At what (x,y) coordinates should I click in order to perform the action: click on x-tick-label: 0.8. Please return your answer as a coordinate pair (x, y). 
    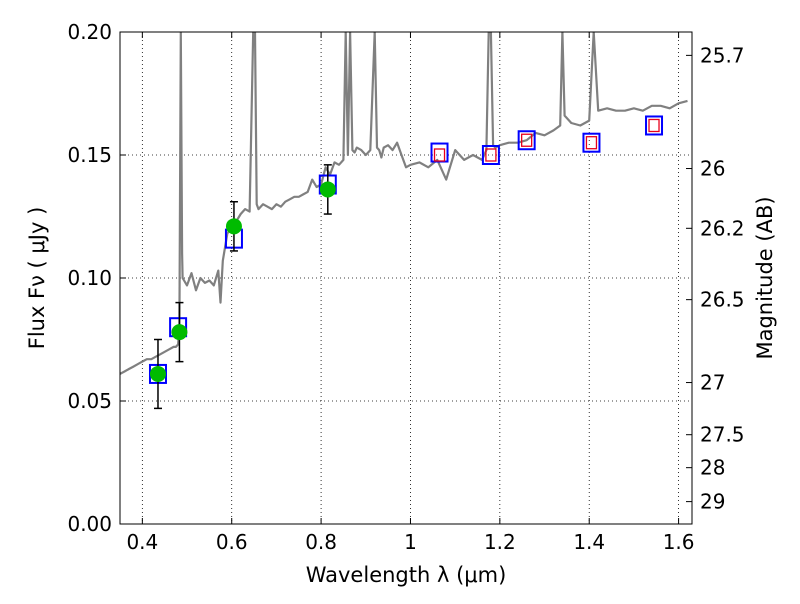
    Looking at the image, I should click on (321, 542).